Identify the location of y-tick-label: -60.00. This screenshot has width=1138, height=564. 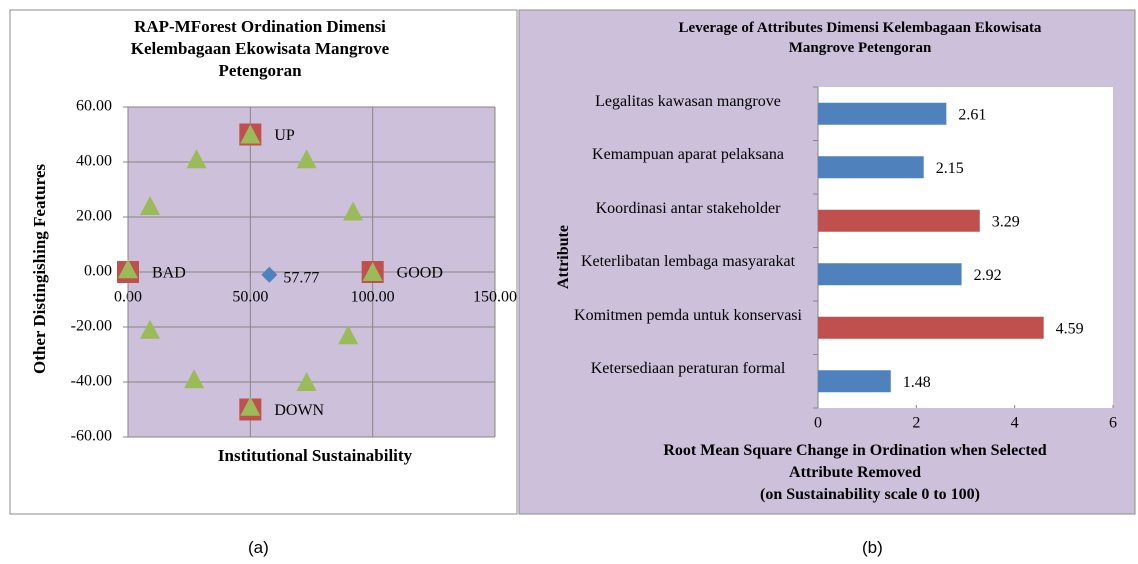
(91, 436).